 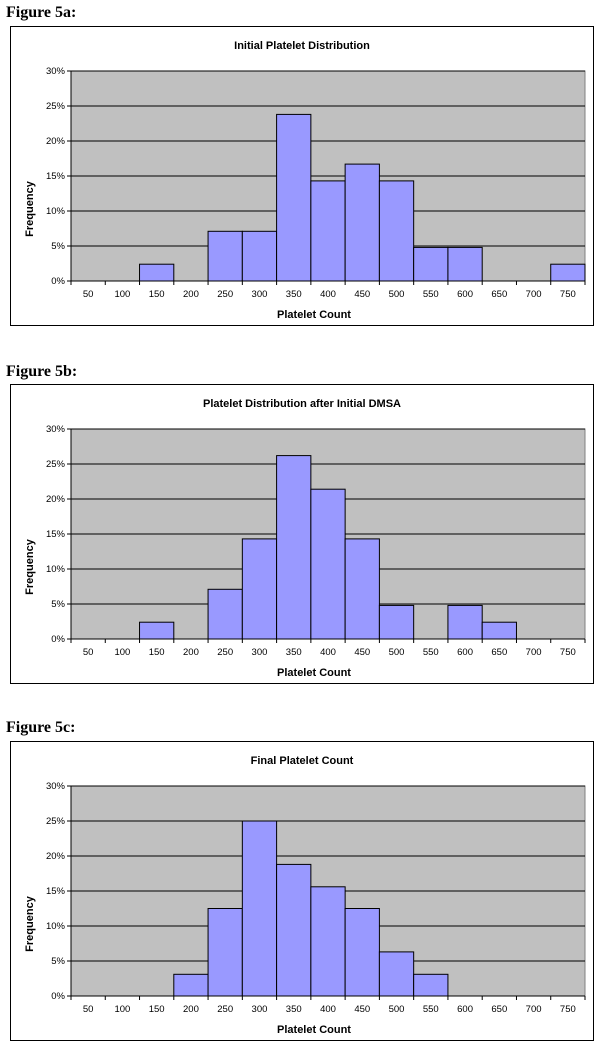 What do you see at coordinates (41, 727) in the screenshot?
I see `figure-5c-label: Figure 5c:` at bounding box center [41, 727].